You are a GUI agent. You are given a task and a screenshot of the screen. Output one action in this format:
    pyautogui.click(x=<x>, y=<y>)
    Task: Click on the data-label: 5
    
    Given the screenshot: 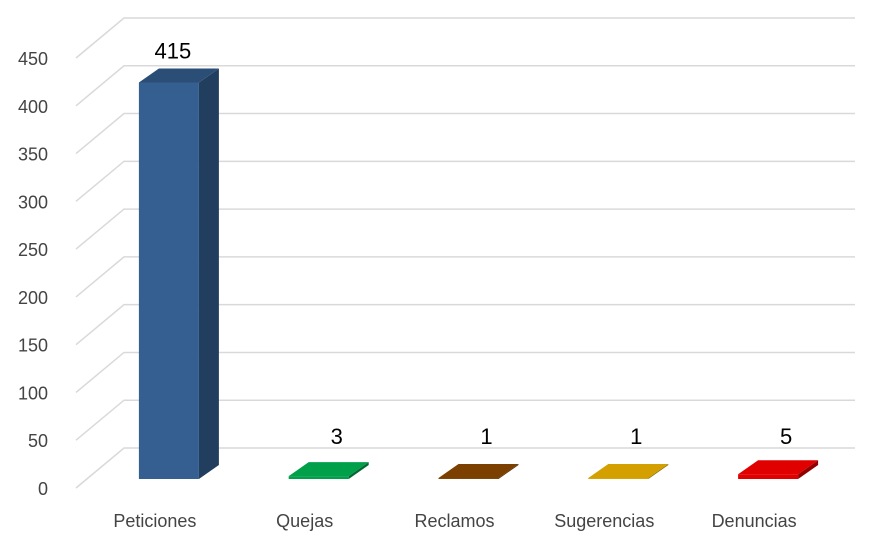 What is the action you would take?
    pyautogui.click(x=786, y=436)
    